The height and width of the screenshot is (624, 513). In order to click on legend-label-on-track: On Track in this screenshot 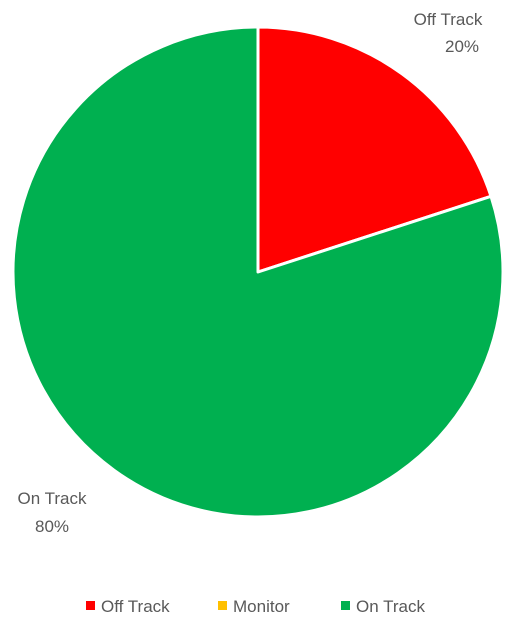, I will do `click(390, 606)`.